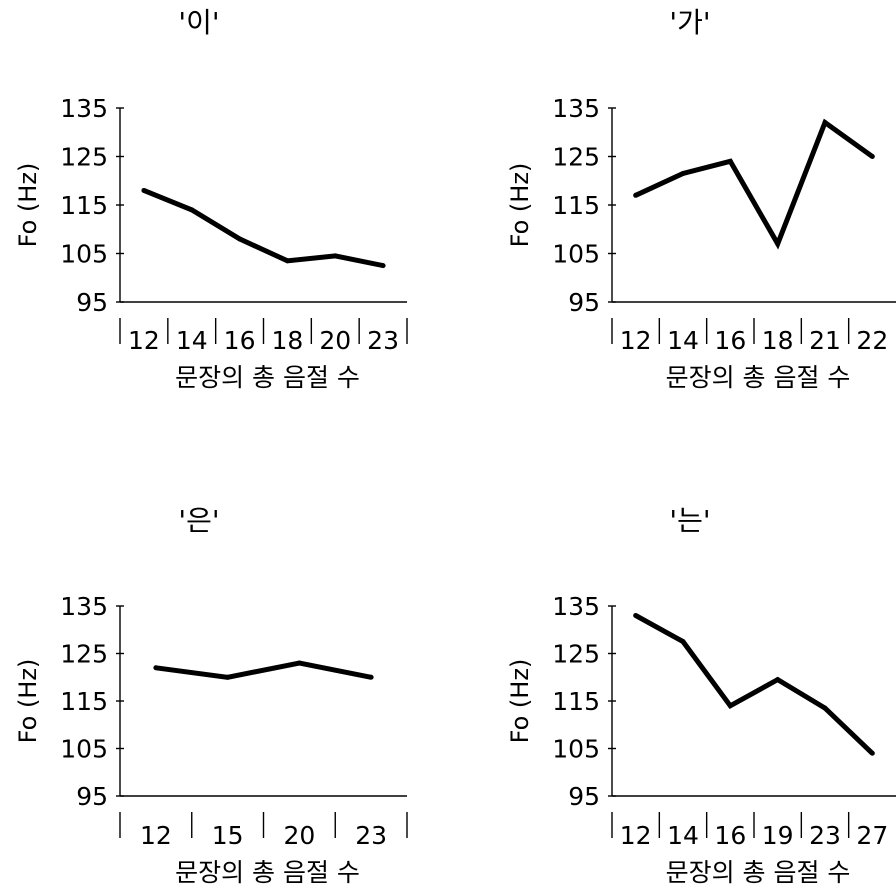 The width and height of the screenshot is (896, 896). Describe the element at coordinates (872, 835) in the screenshot. I see `x-tick-label: 27` at that location.